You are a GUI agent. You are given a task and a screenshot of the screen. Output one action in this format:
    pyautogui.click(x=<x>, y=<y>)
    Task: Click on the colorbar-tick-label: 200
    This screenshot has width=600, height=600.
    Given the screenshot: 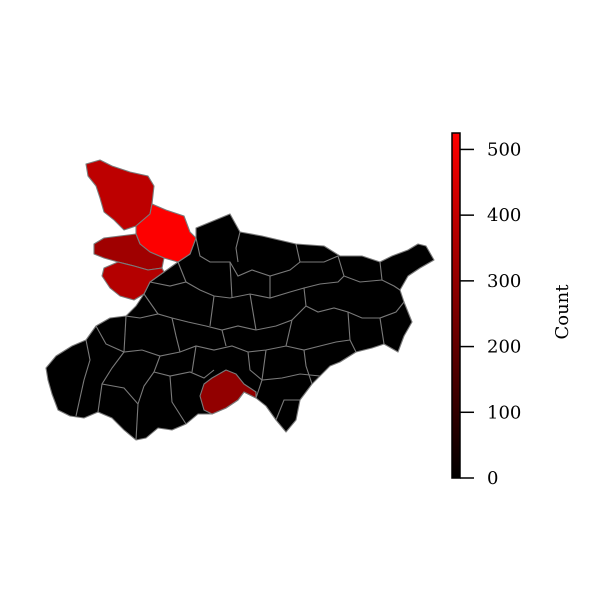 What is the action you would take?
    pyautogui.click(x=504, y=347)
    